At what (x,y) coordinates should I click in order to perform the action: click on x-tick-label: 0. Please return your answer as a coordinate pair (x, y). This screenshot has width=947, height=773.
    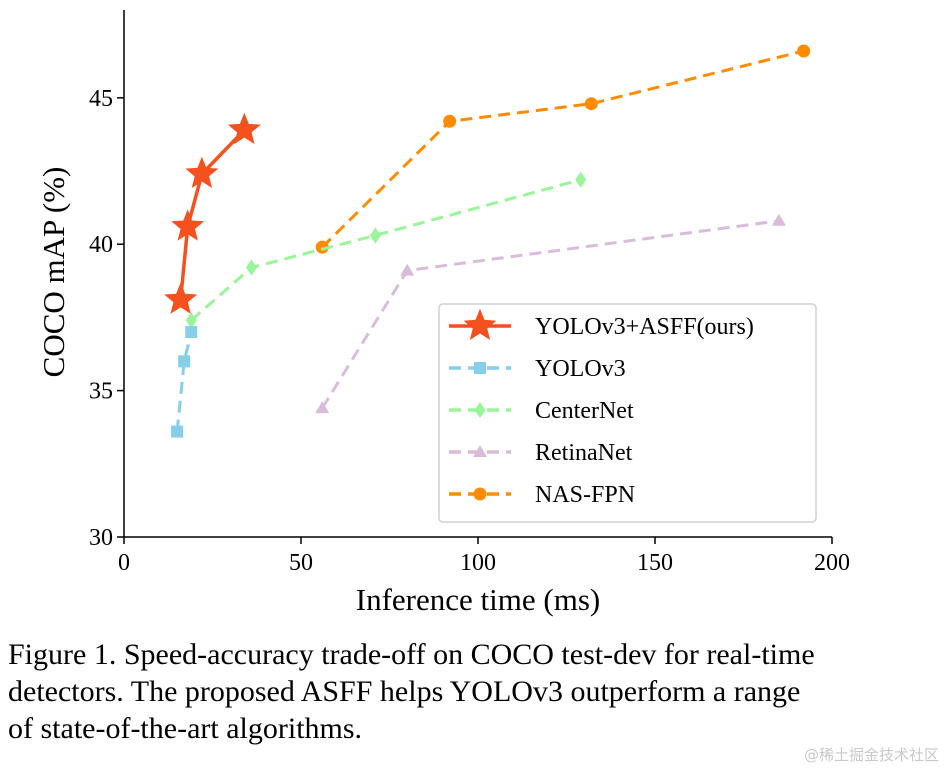
    Looking at the image, I should click on (124, 563).